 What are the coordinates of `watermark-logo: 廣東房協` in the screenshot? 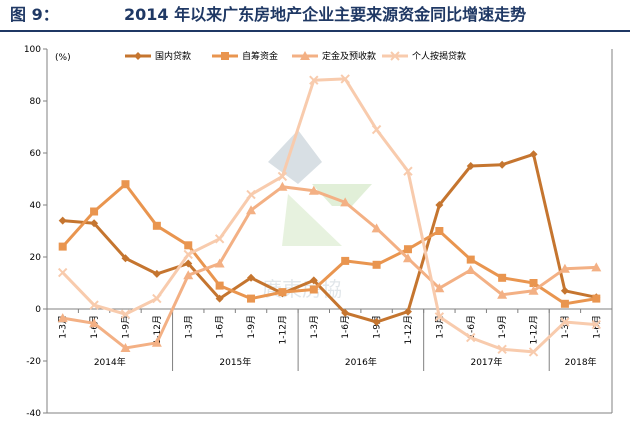 It's located at (317, 215).